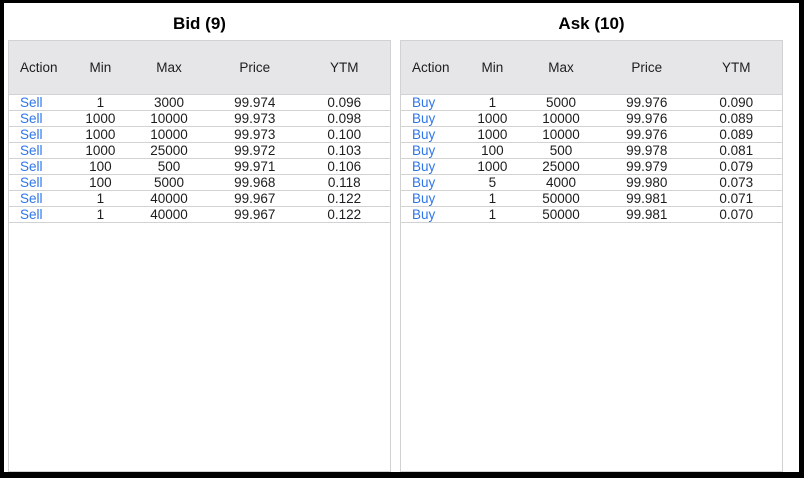 The width and height of the screenshot is (804, 478). I want to click on max-cell: 40000, so click(169, 214).